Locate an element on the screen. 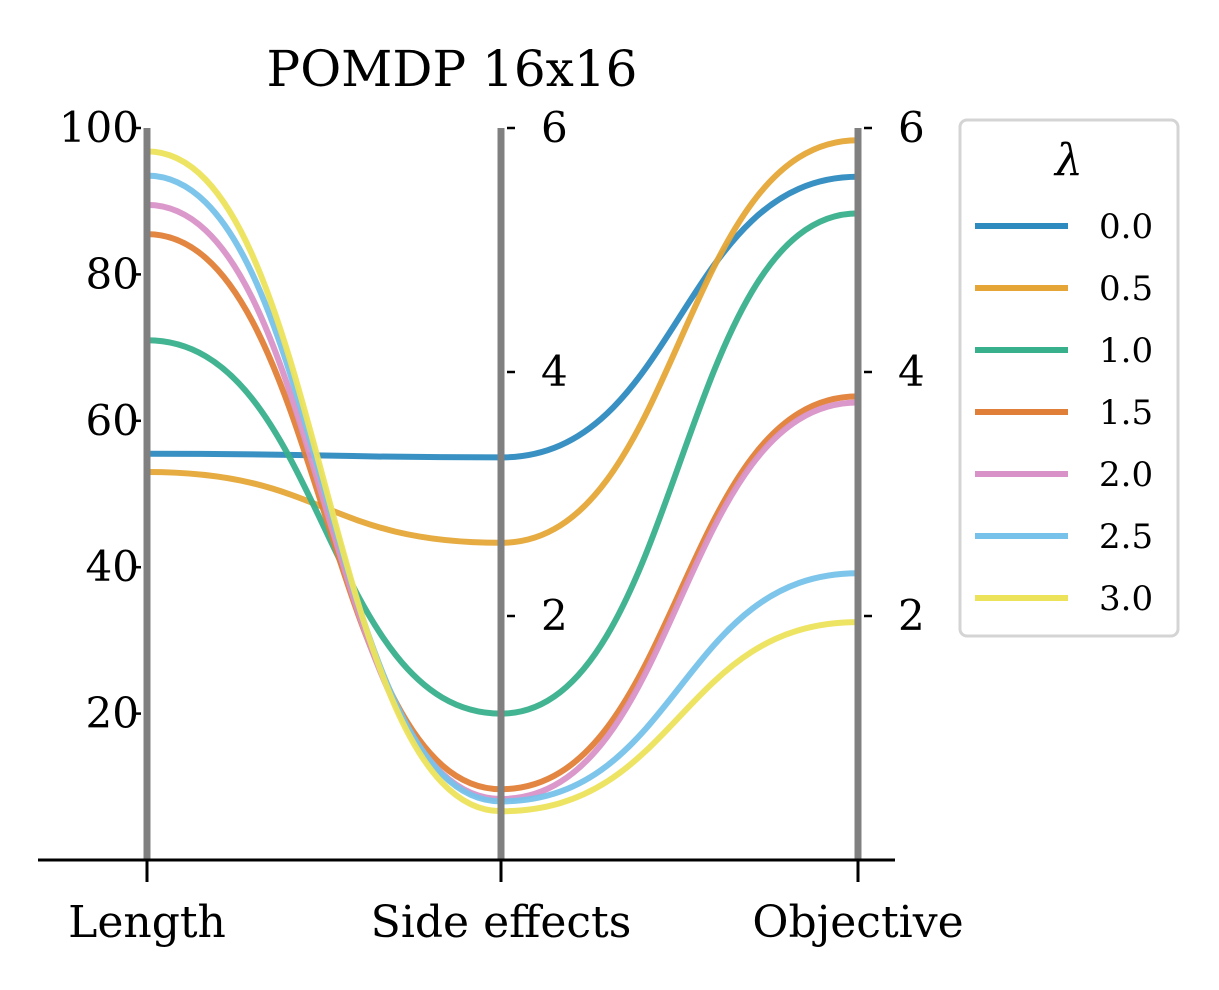 The width and height of the screenshot is (1219, 990). axis-name-objective: Objective is located at coordinates (857, 922).